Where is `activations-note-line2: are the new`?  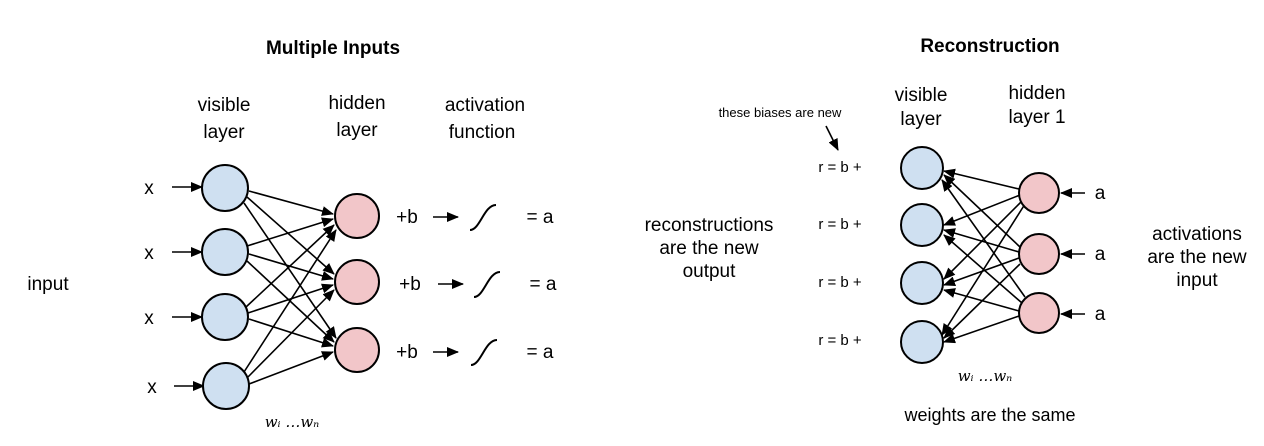
activations-note-line2: are the new is located at coordinates (1197, 257).